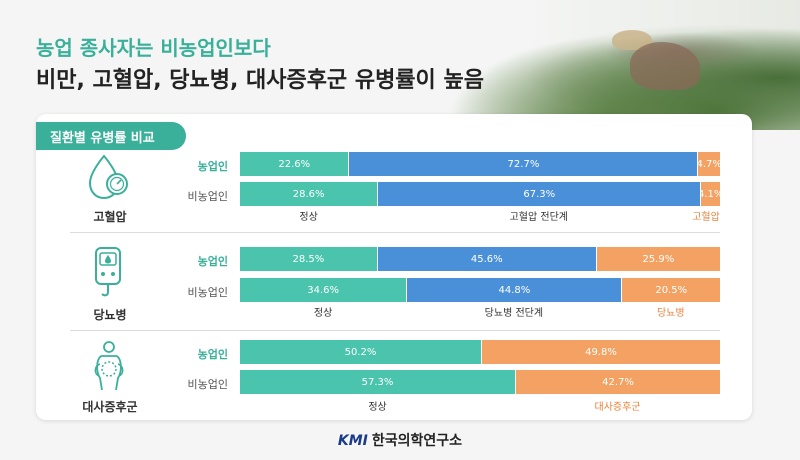 The height and width of the screenshot is (460, 800). Describe the element at coordinates (110, 315) in the screenshot. I see `disease-label-diabetes: 당뇨병` at that location.